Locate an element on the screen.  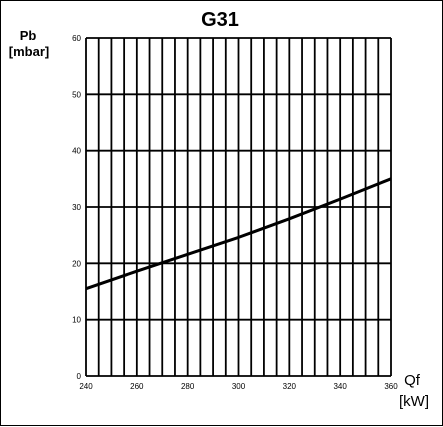
x-tick-label: 320 is located at coordinates (290, 386).